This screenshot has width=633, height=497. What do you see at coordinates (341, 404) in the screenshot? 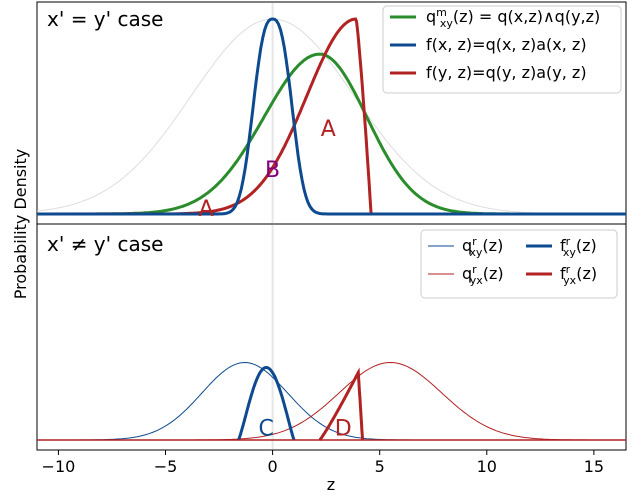
I see `series-fr-yx` at bounding box center [341, 404].